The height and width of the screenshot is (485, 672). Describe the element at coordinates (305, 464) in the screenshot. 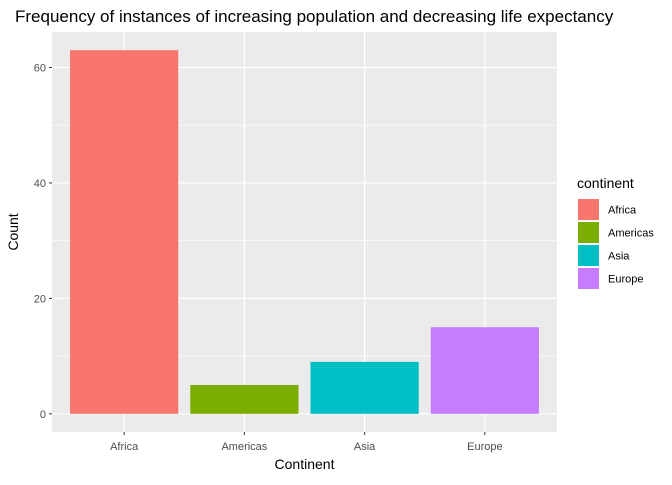

I see `x-axis-title: Continent` at that location.